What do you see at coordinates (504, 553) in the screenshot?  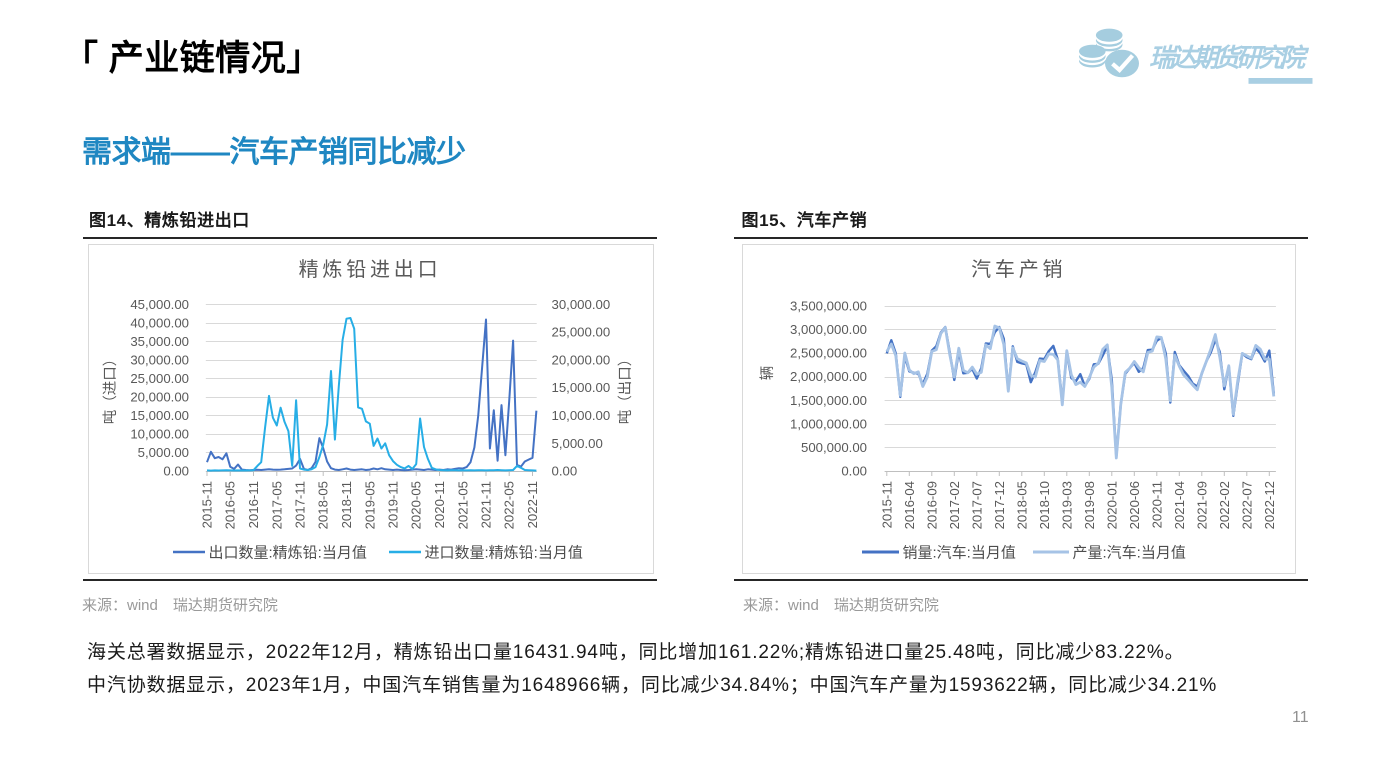 I see `svg-text: 进口数量:精炼铅:当月值` at bounding box center [504, 553].